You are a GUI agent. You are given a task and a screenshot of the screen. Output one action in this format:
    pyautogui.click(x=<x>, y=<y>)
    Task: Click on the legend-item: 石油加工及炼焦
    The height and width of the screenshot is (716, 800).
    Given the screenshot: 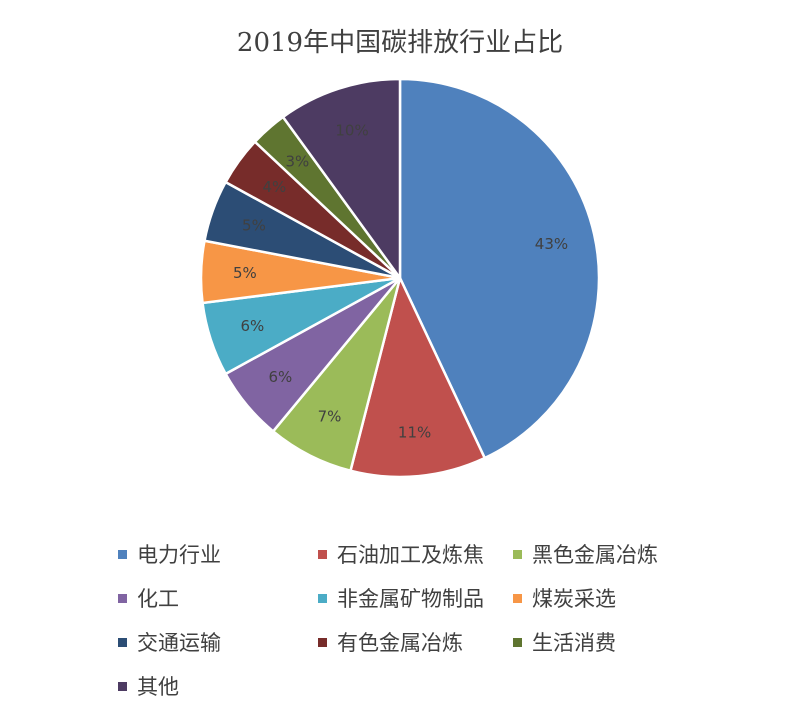 What is the action you would take?
    pyautogui.click(x=415, y=554)
    